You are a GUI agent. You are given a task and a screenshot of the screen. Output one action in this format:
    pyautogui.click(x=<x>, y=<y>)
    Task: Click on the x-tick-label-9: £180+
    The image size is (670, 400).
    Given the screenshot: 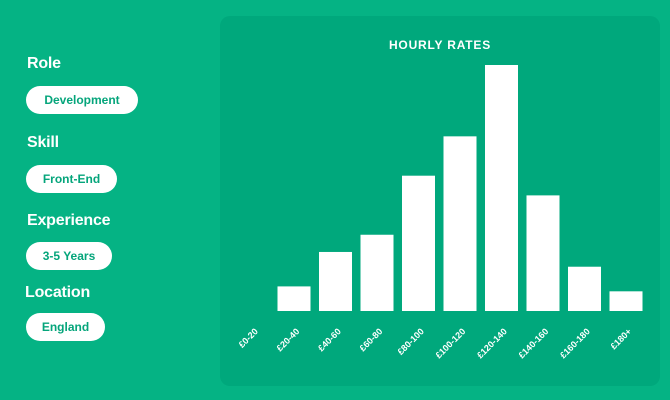 What is the action you would take?
    pyautogui.click(x=620, y=338)
    